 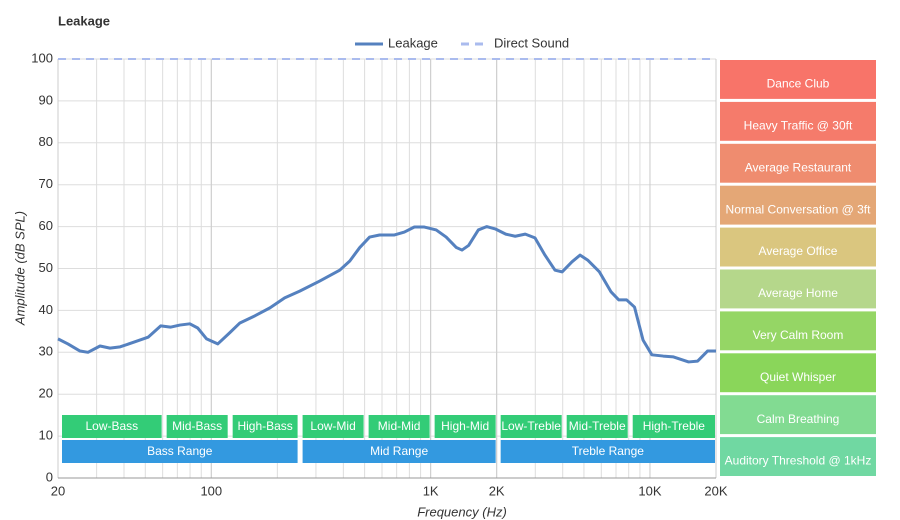 What do you see at coordinates (19, 268) in the screenshot?
I see `y-axis-label: Amplitude (dB SPL)` at bounding box center [19, 268].